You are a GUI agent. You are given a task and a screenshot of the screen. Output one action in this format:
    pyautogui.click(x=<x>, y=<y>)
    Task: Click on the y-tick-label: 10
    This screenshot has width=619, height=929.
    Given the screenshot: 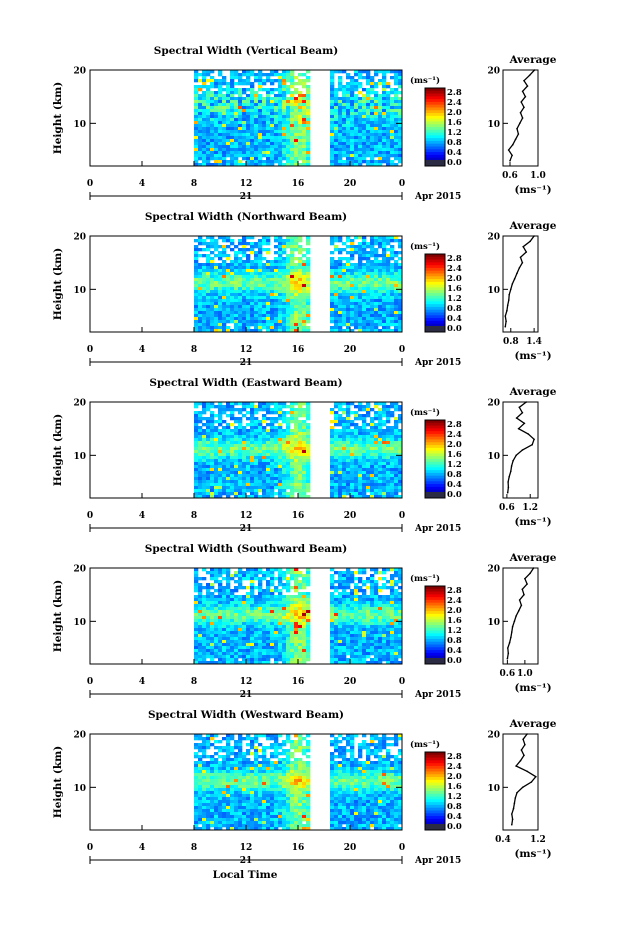 What is the action you would take?
    pyautogui.click(x=79, y=291)
    